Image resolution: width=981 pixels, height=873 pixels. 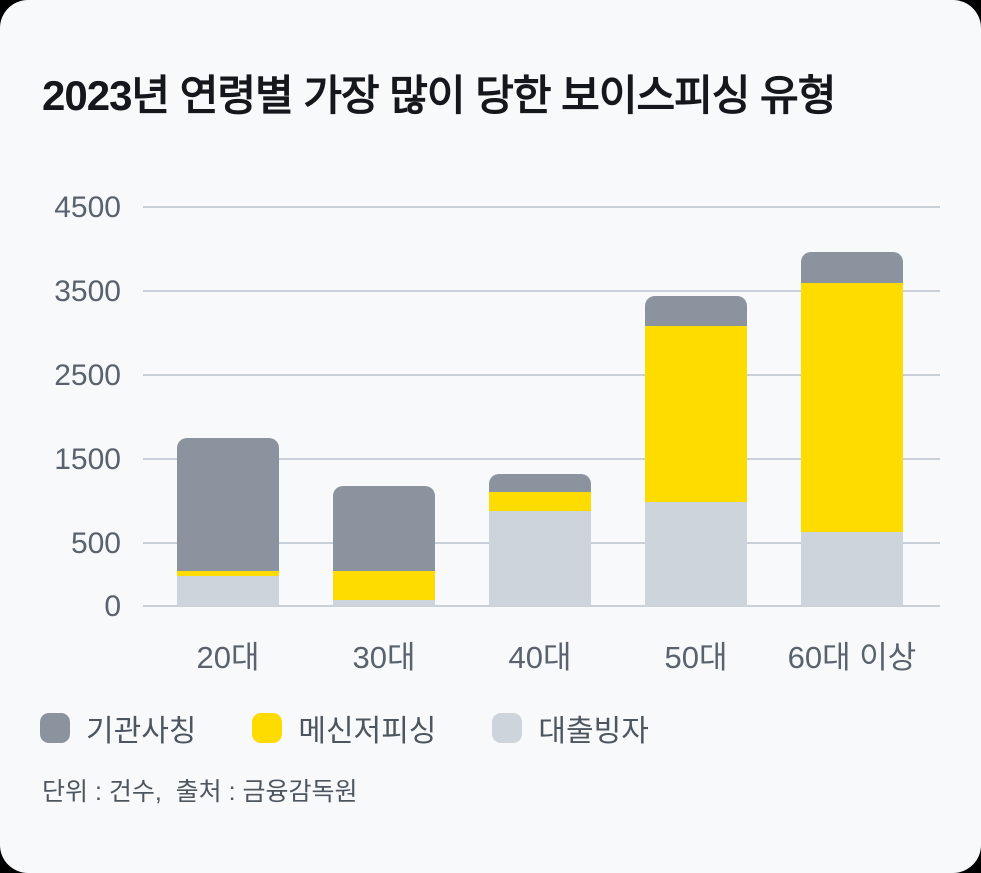 What do you see at coordinates (228, 657) in the screenshot?
I see `x-axis-label-20대: 20대` at bounding box center [228, 657].